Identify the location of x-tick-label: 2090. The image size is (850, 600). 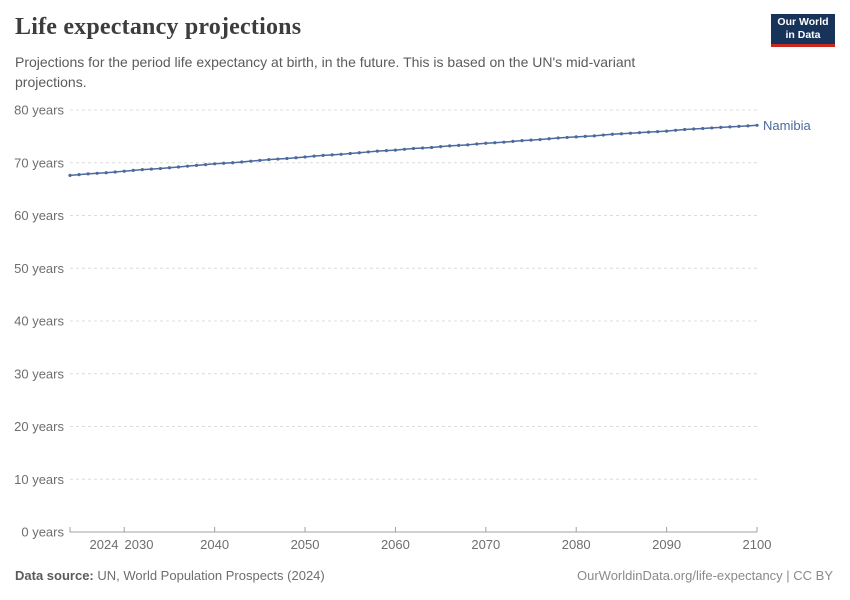
(666, 544).